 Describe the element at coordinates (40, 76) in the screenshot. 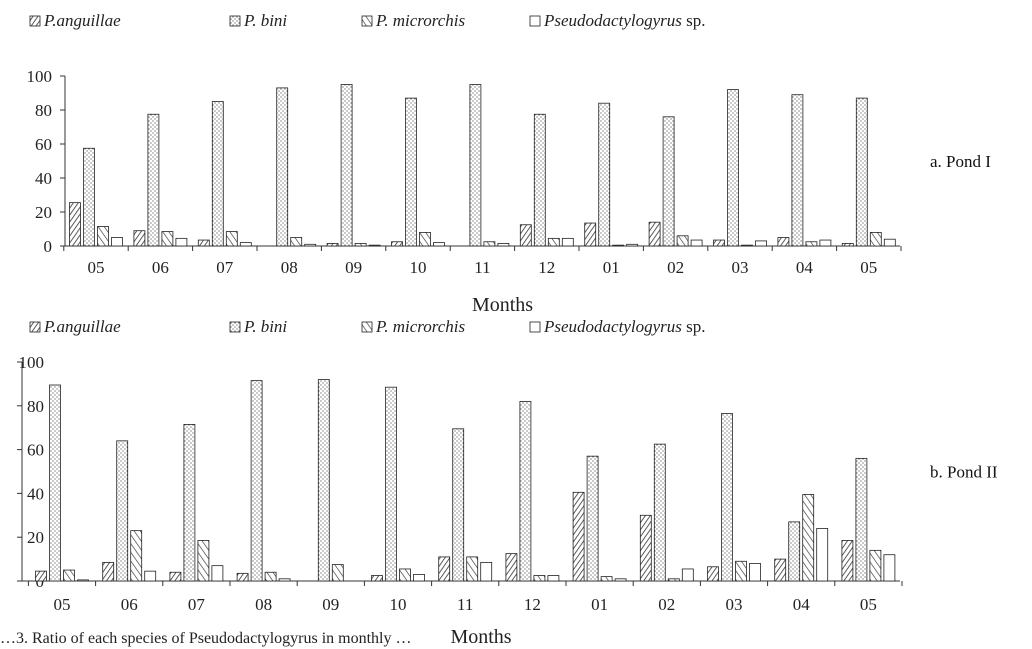

I see `pond1-y-tick-label: 100` at that location.